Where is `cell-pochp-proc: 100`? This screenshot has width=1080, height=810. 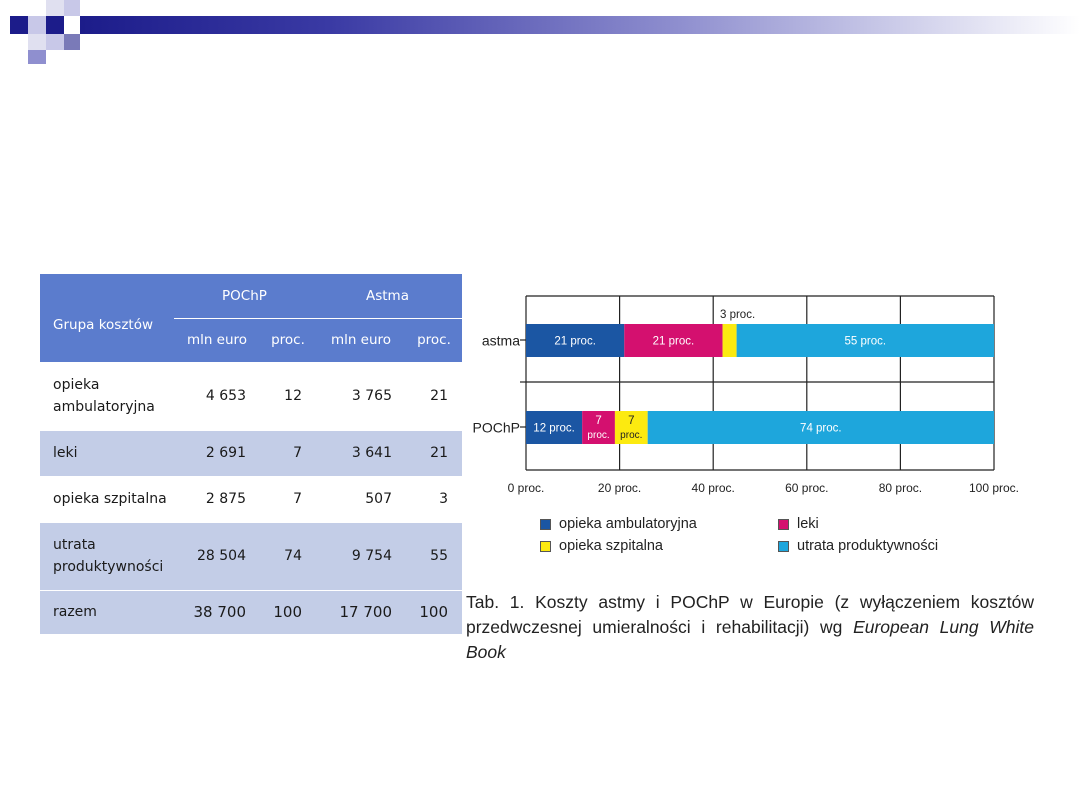 cell-pochp-proc: 100 is located at coordinates (288, 612).